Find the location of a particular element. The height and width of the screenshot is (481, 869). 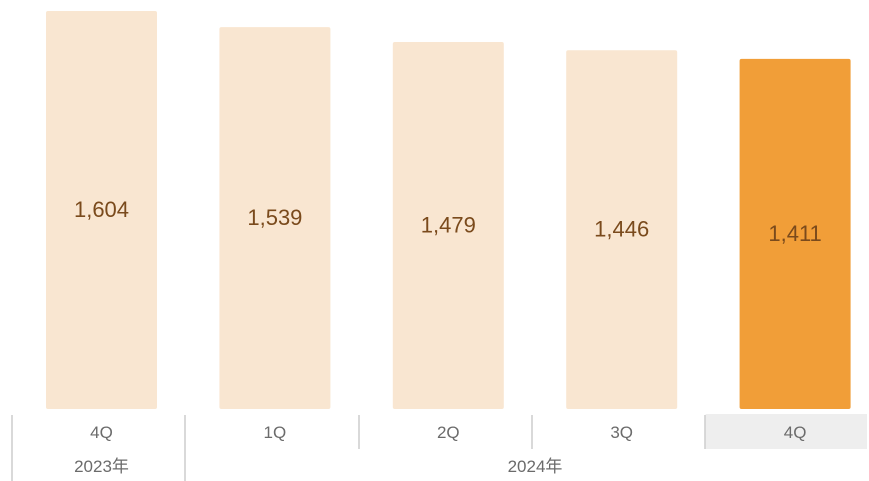

value-label-1: 1,539 is located at coordinates (274, 217).